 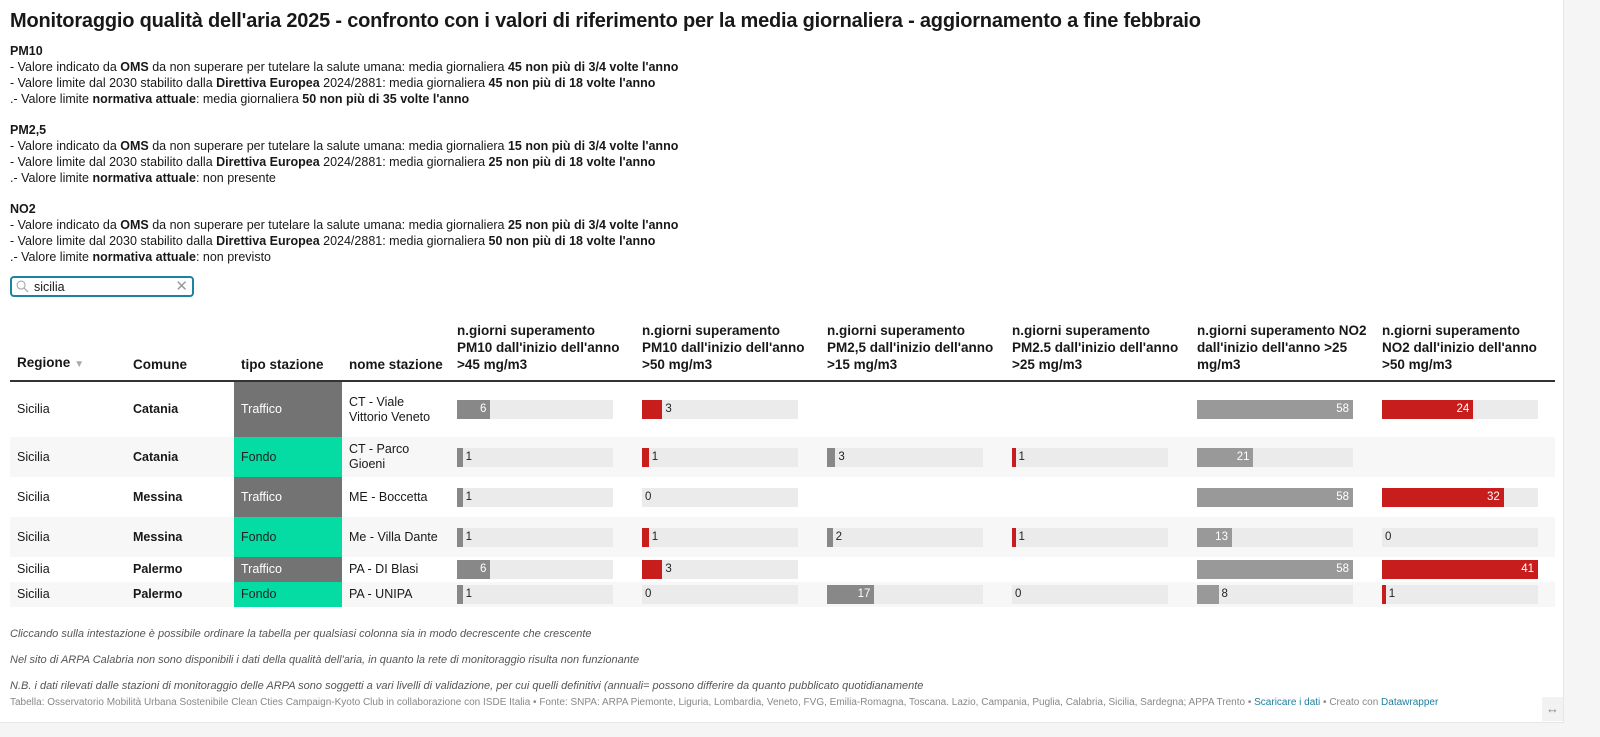 What do you see at coordinates (1282, 497) in the screenshot?
I see `cell-bar: 58` at bounding box center [1282, 497].